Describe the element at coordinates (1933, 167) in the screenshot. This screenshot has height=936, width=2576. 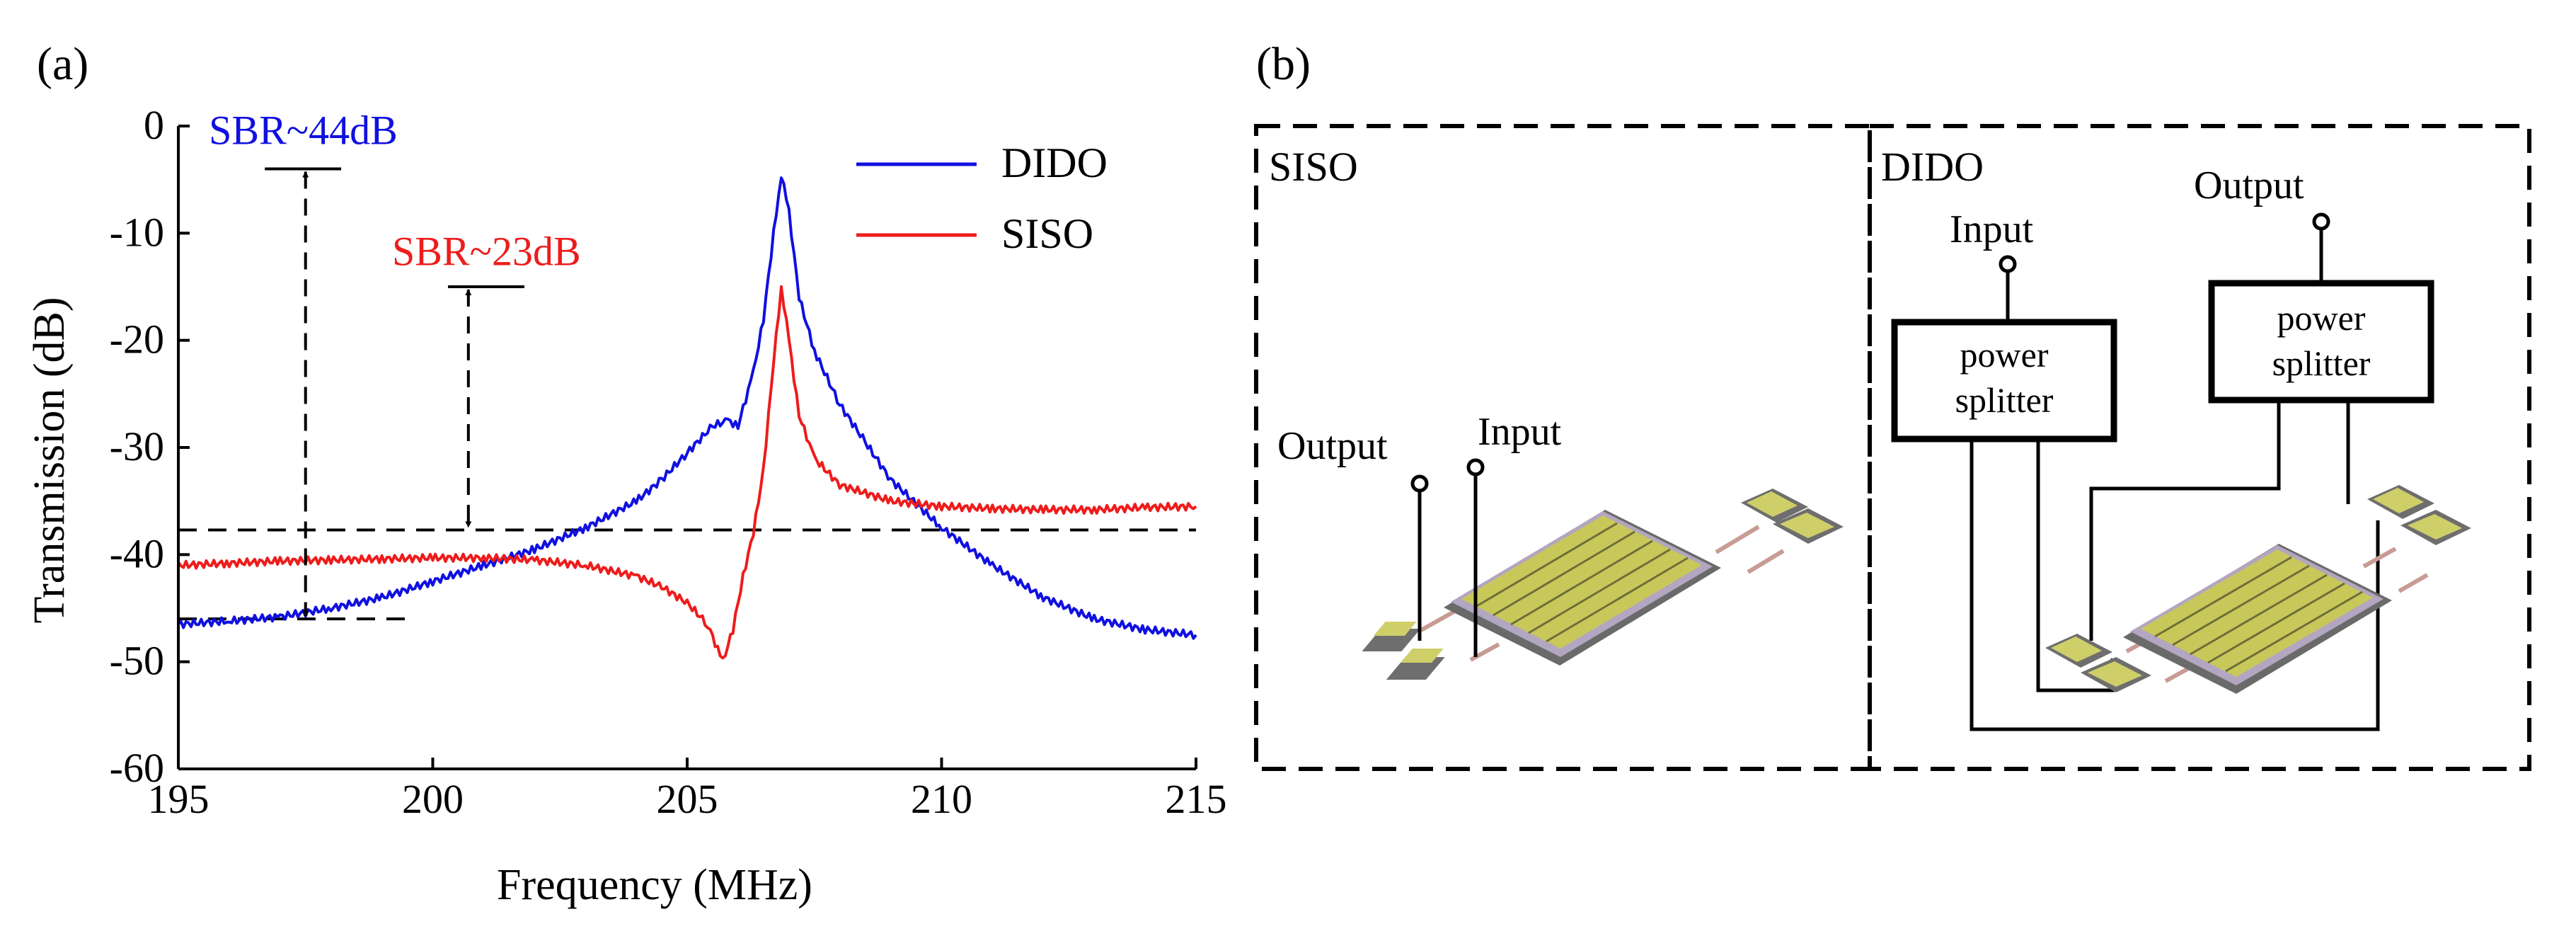
I see `dido-title: DIDO` at that location.